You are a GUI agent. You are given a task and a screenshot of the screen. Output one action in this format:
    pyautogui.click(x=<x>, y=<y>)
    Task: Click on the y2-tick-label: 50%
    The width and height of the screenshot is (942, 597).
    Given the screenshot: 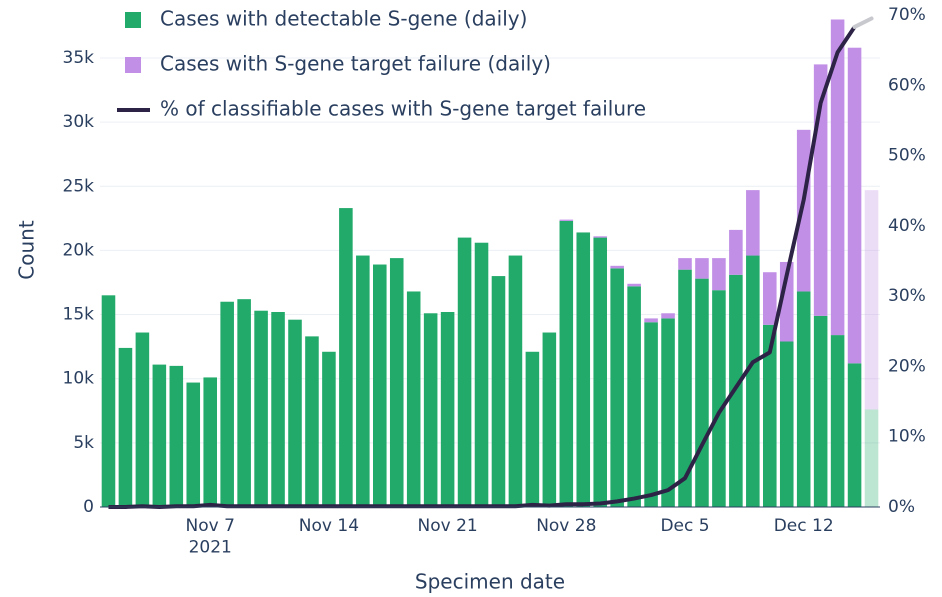 What is the action you would take?
    pyautogui.click(x=907, y=156)
    